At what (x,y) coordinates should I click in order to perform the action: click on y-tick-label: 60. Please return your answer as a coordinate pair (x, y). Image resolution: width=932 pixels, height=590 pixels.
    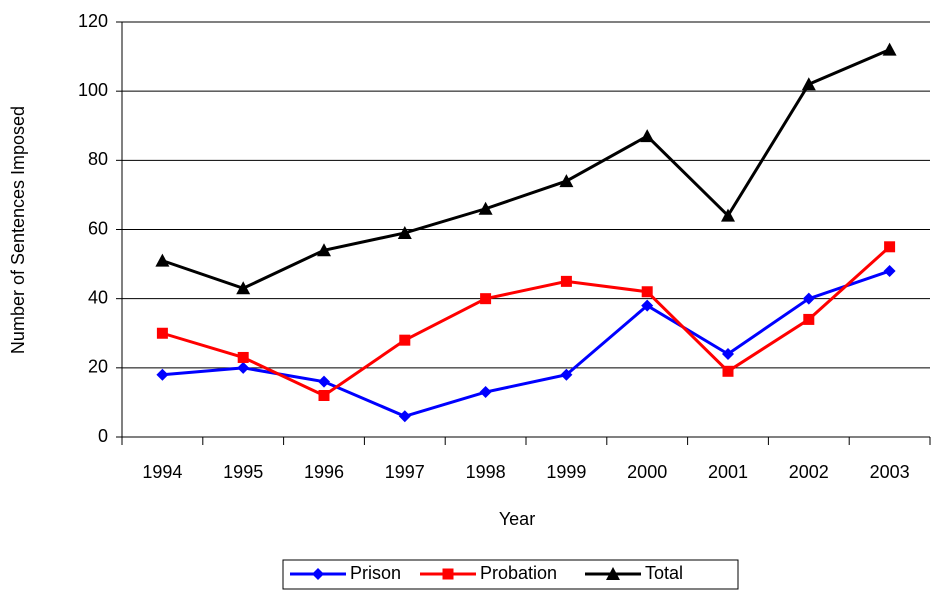
    Looking at the image, I should click on (98, 228).